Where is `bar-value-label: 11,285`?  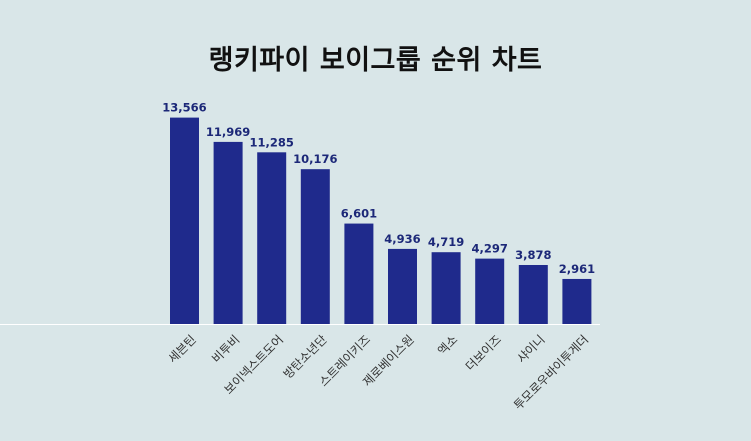 bar-value-label: 11,285 is located at coordinates (272, 142).